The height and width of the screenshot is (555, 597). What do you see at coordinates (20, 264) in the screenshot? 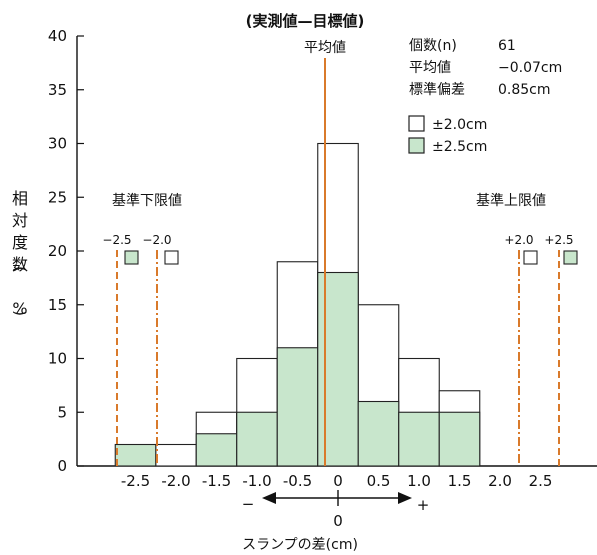
I see `y-label-char: 数` at bounding box center [20, 264].